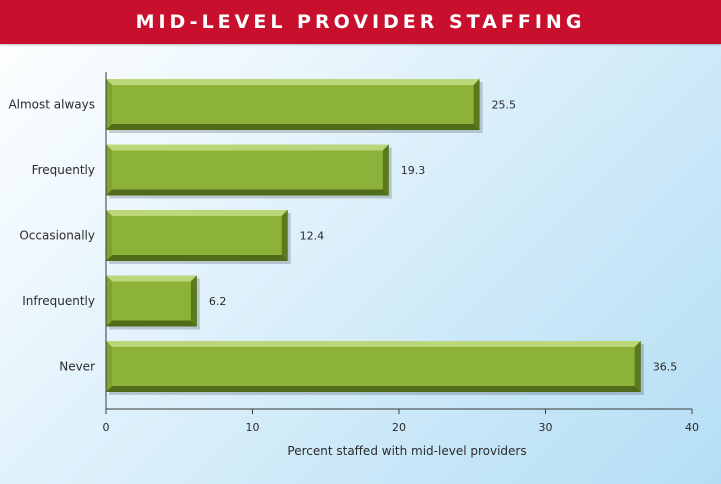 The width and height of the screenshot is (721, 484). I want to click on category-label: Occasionally, so click(57, 236).